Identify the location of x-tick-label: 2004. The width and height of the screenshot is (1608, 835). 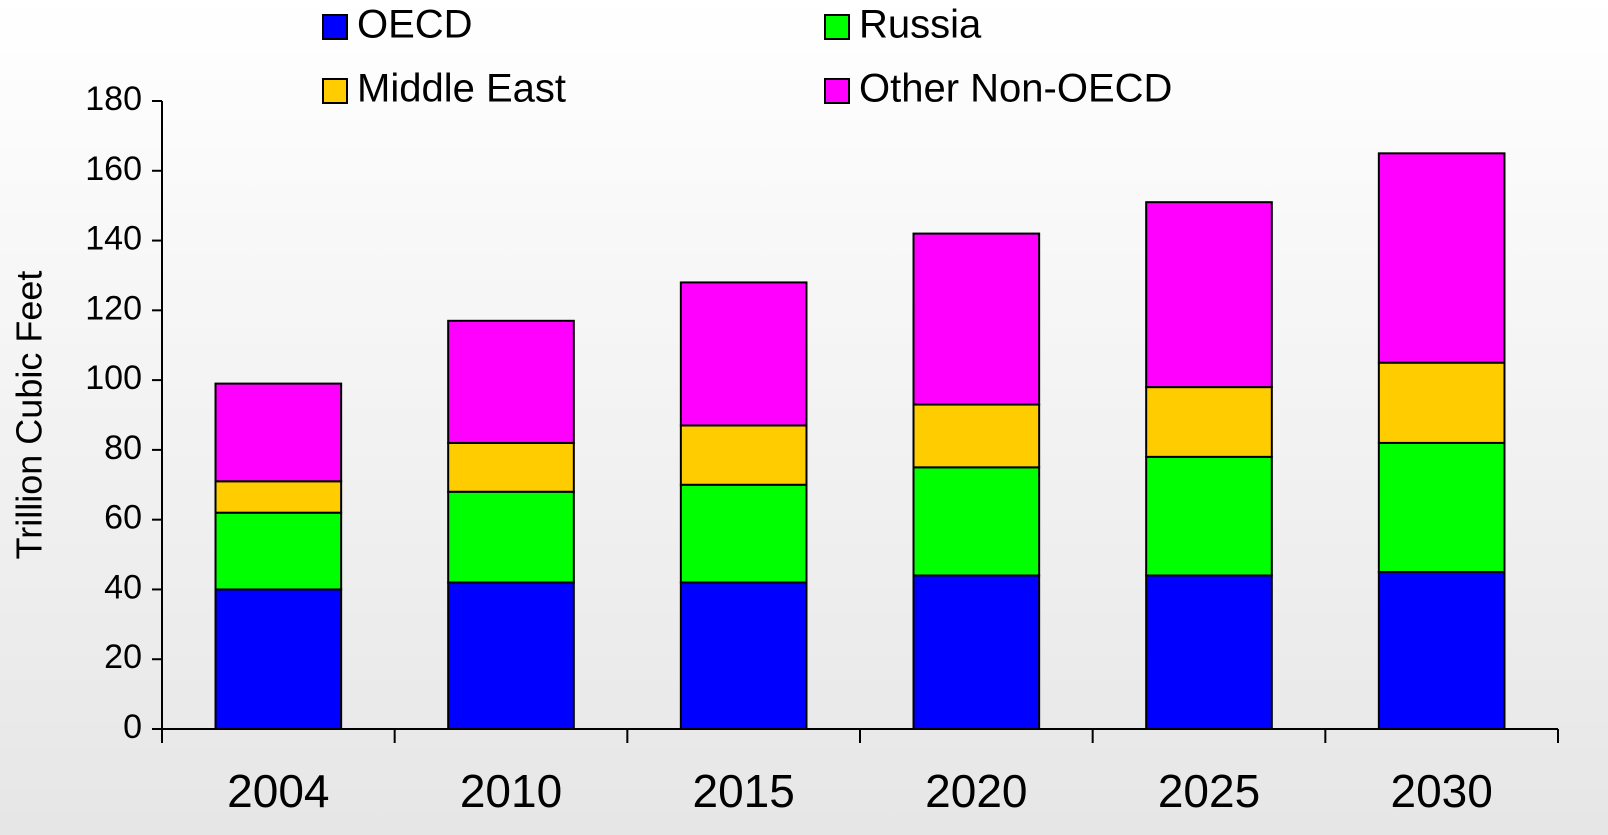
(278, 791).